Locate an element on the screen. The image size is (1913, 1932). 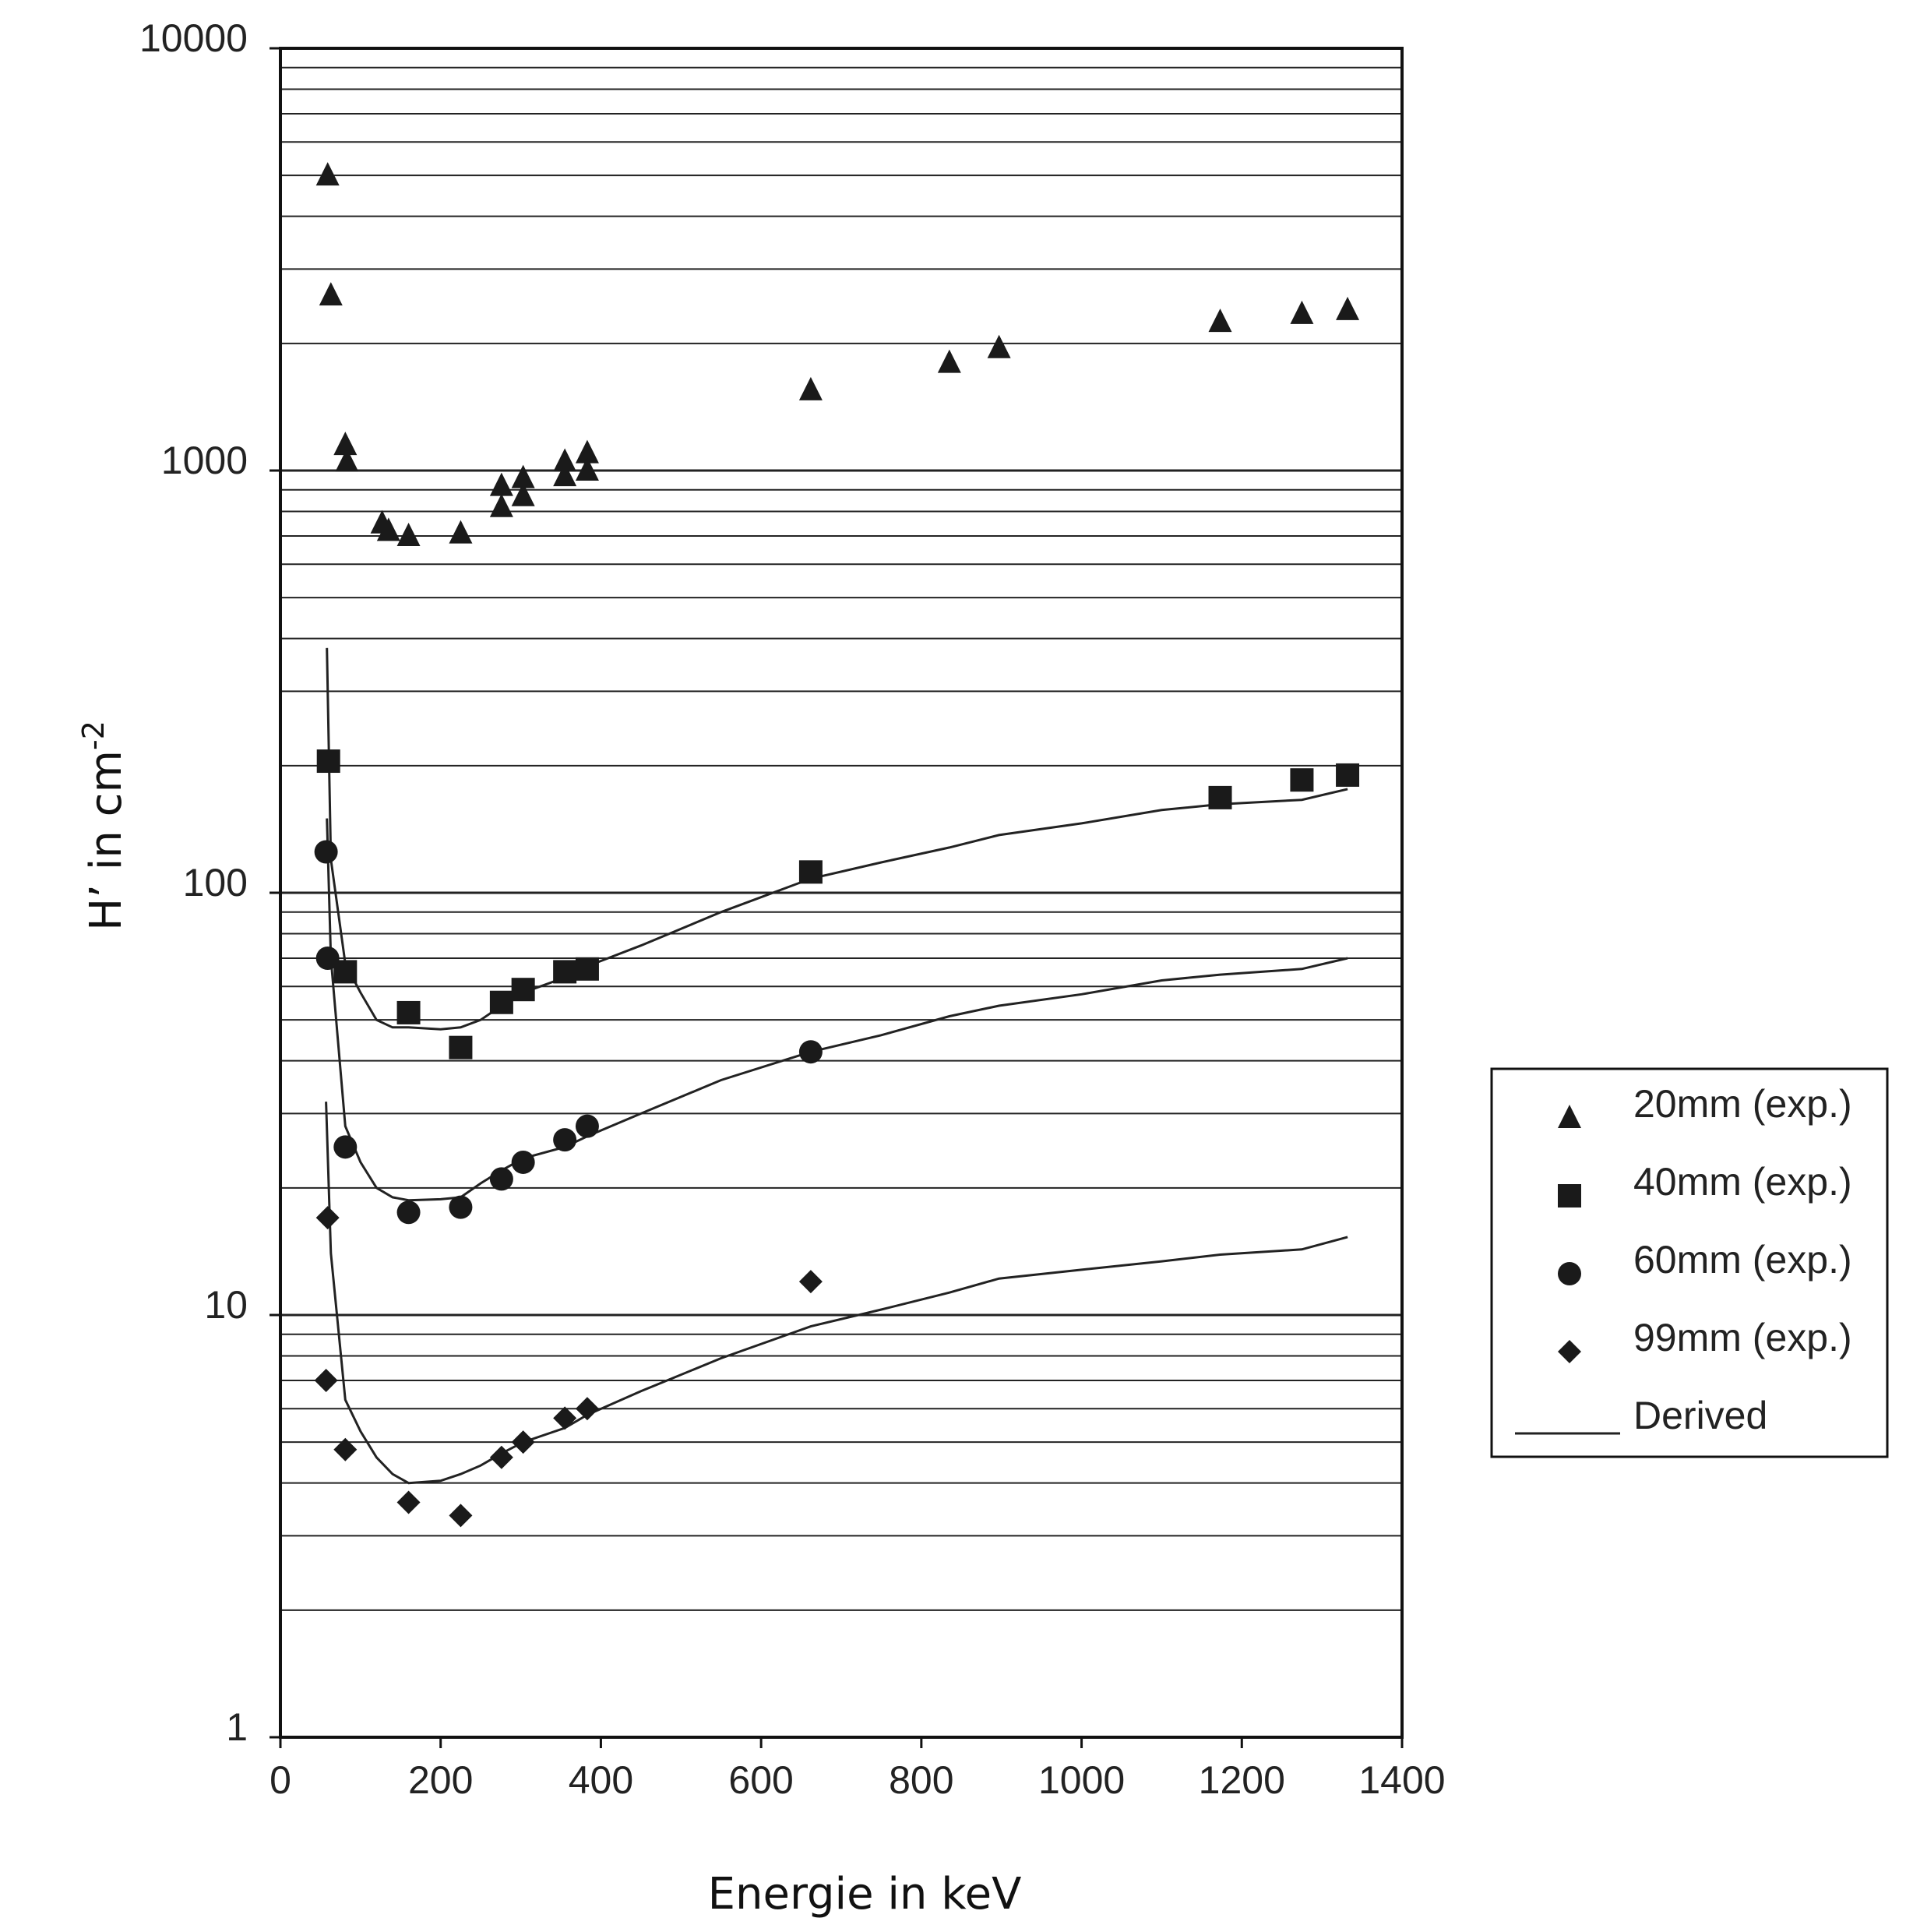
x-tick-label: 1400 is located at coordinates (1401, 1780).